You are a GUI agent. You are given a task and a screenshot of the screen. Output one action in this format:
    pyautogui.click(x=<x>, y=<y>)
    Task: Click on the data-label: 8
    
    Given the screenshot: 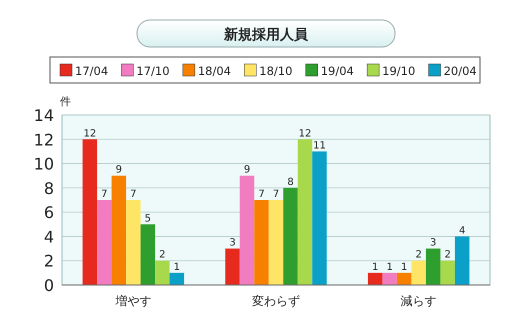 What is the action you would take?
    pyautogui.click(x=290, y=182)
    